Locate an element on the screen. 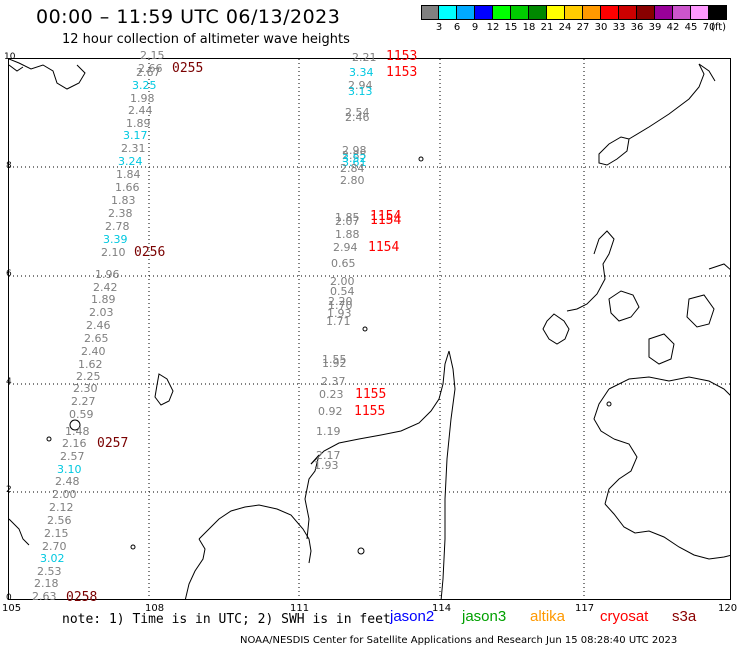 Image resolution: width=740 pixels, height=650 pixels. lon-label-108: 108 is located at coordinates (155, 608).